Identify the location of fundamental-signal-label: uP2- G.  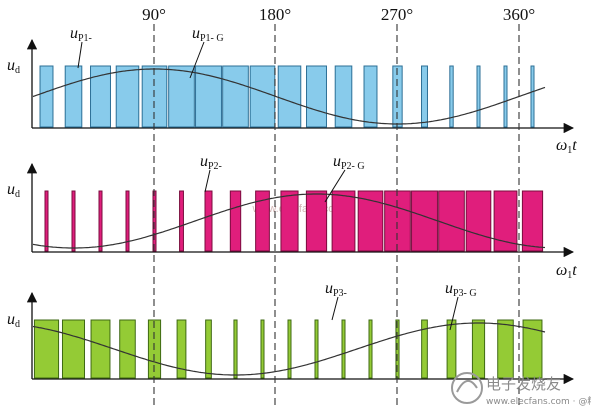
(349, 162).